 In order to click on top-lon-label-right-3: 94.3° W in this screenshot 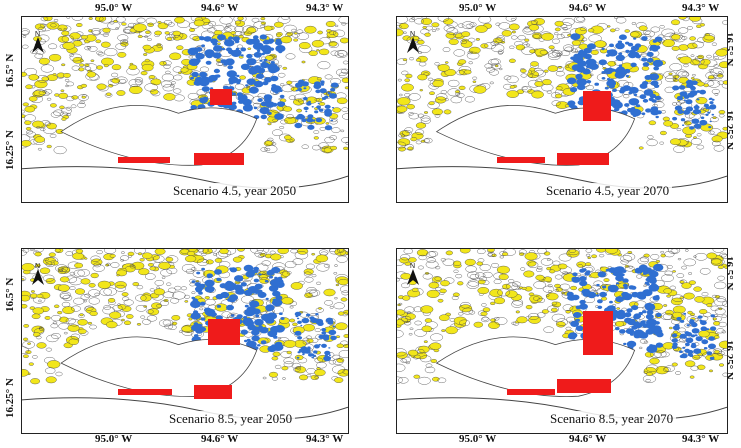, I will do `click(701, 8)`.